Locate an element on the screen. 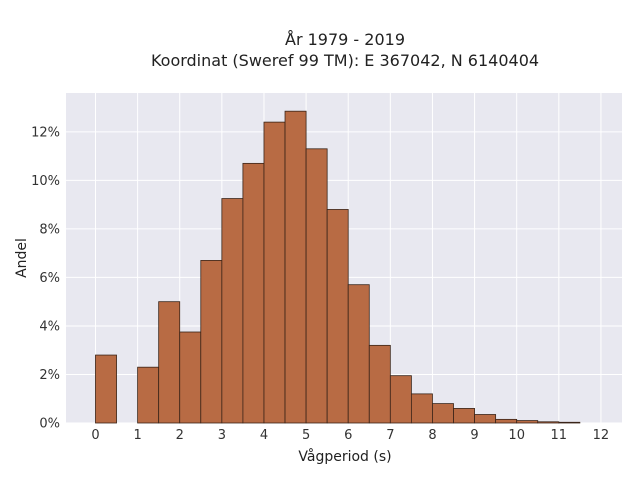 Image resolution: width=640 pixels, height=480 pixels. x-tick-label: 3 is located at coordinates (222, 435).